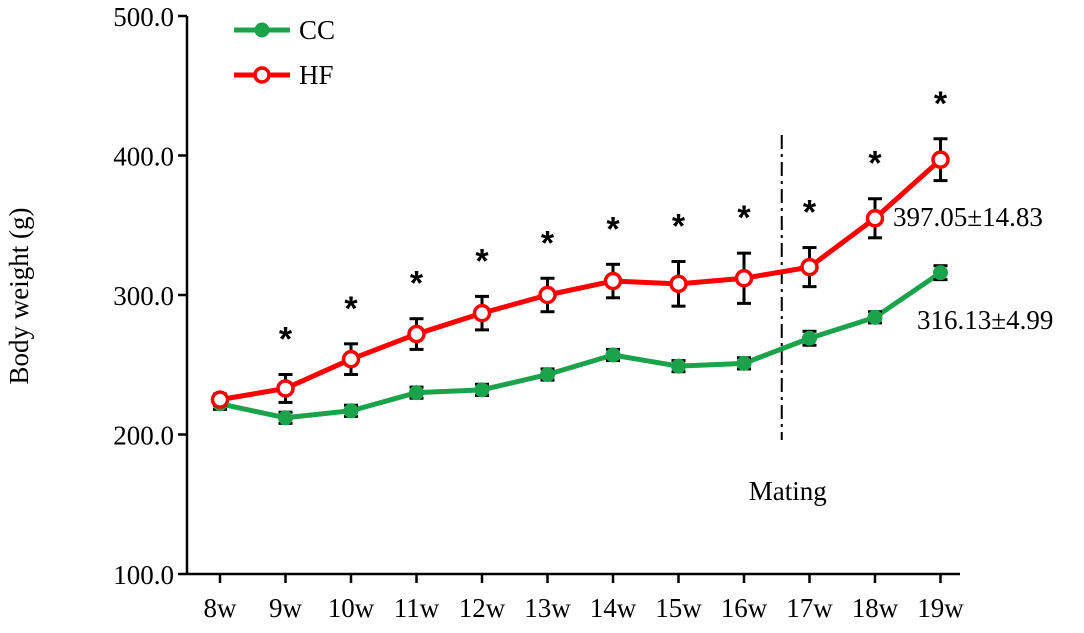 The height and width of the screenshot is (633, 1084). Describe the element at coordinates (809, 338) in the screenshot. I see `point-cc-17w` at that location.